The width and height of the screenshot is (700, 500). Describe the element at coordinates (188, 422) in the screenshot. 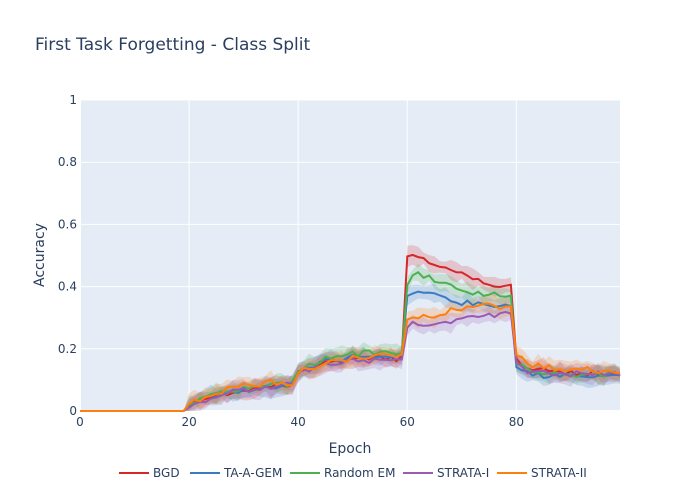

I see `x-tick-label: 20` at that location.